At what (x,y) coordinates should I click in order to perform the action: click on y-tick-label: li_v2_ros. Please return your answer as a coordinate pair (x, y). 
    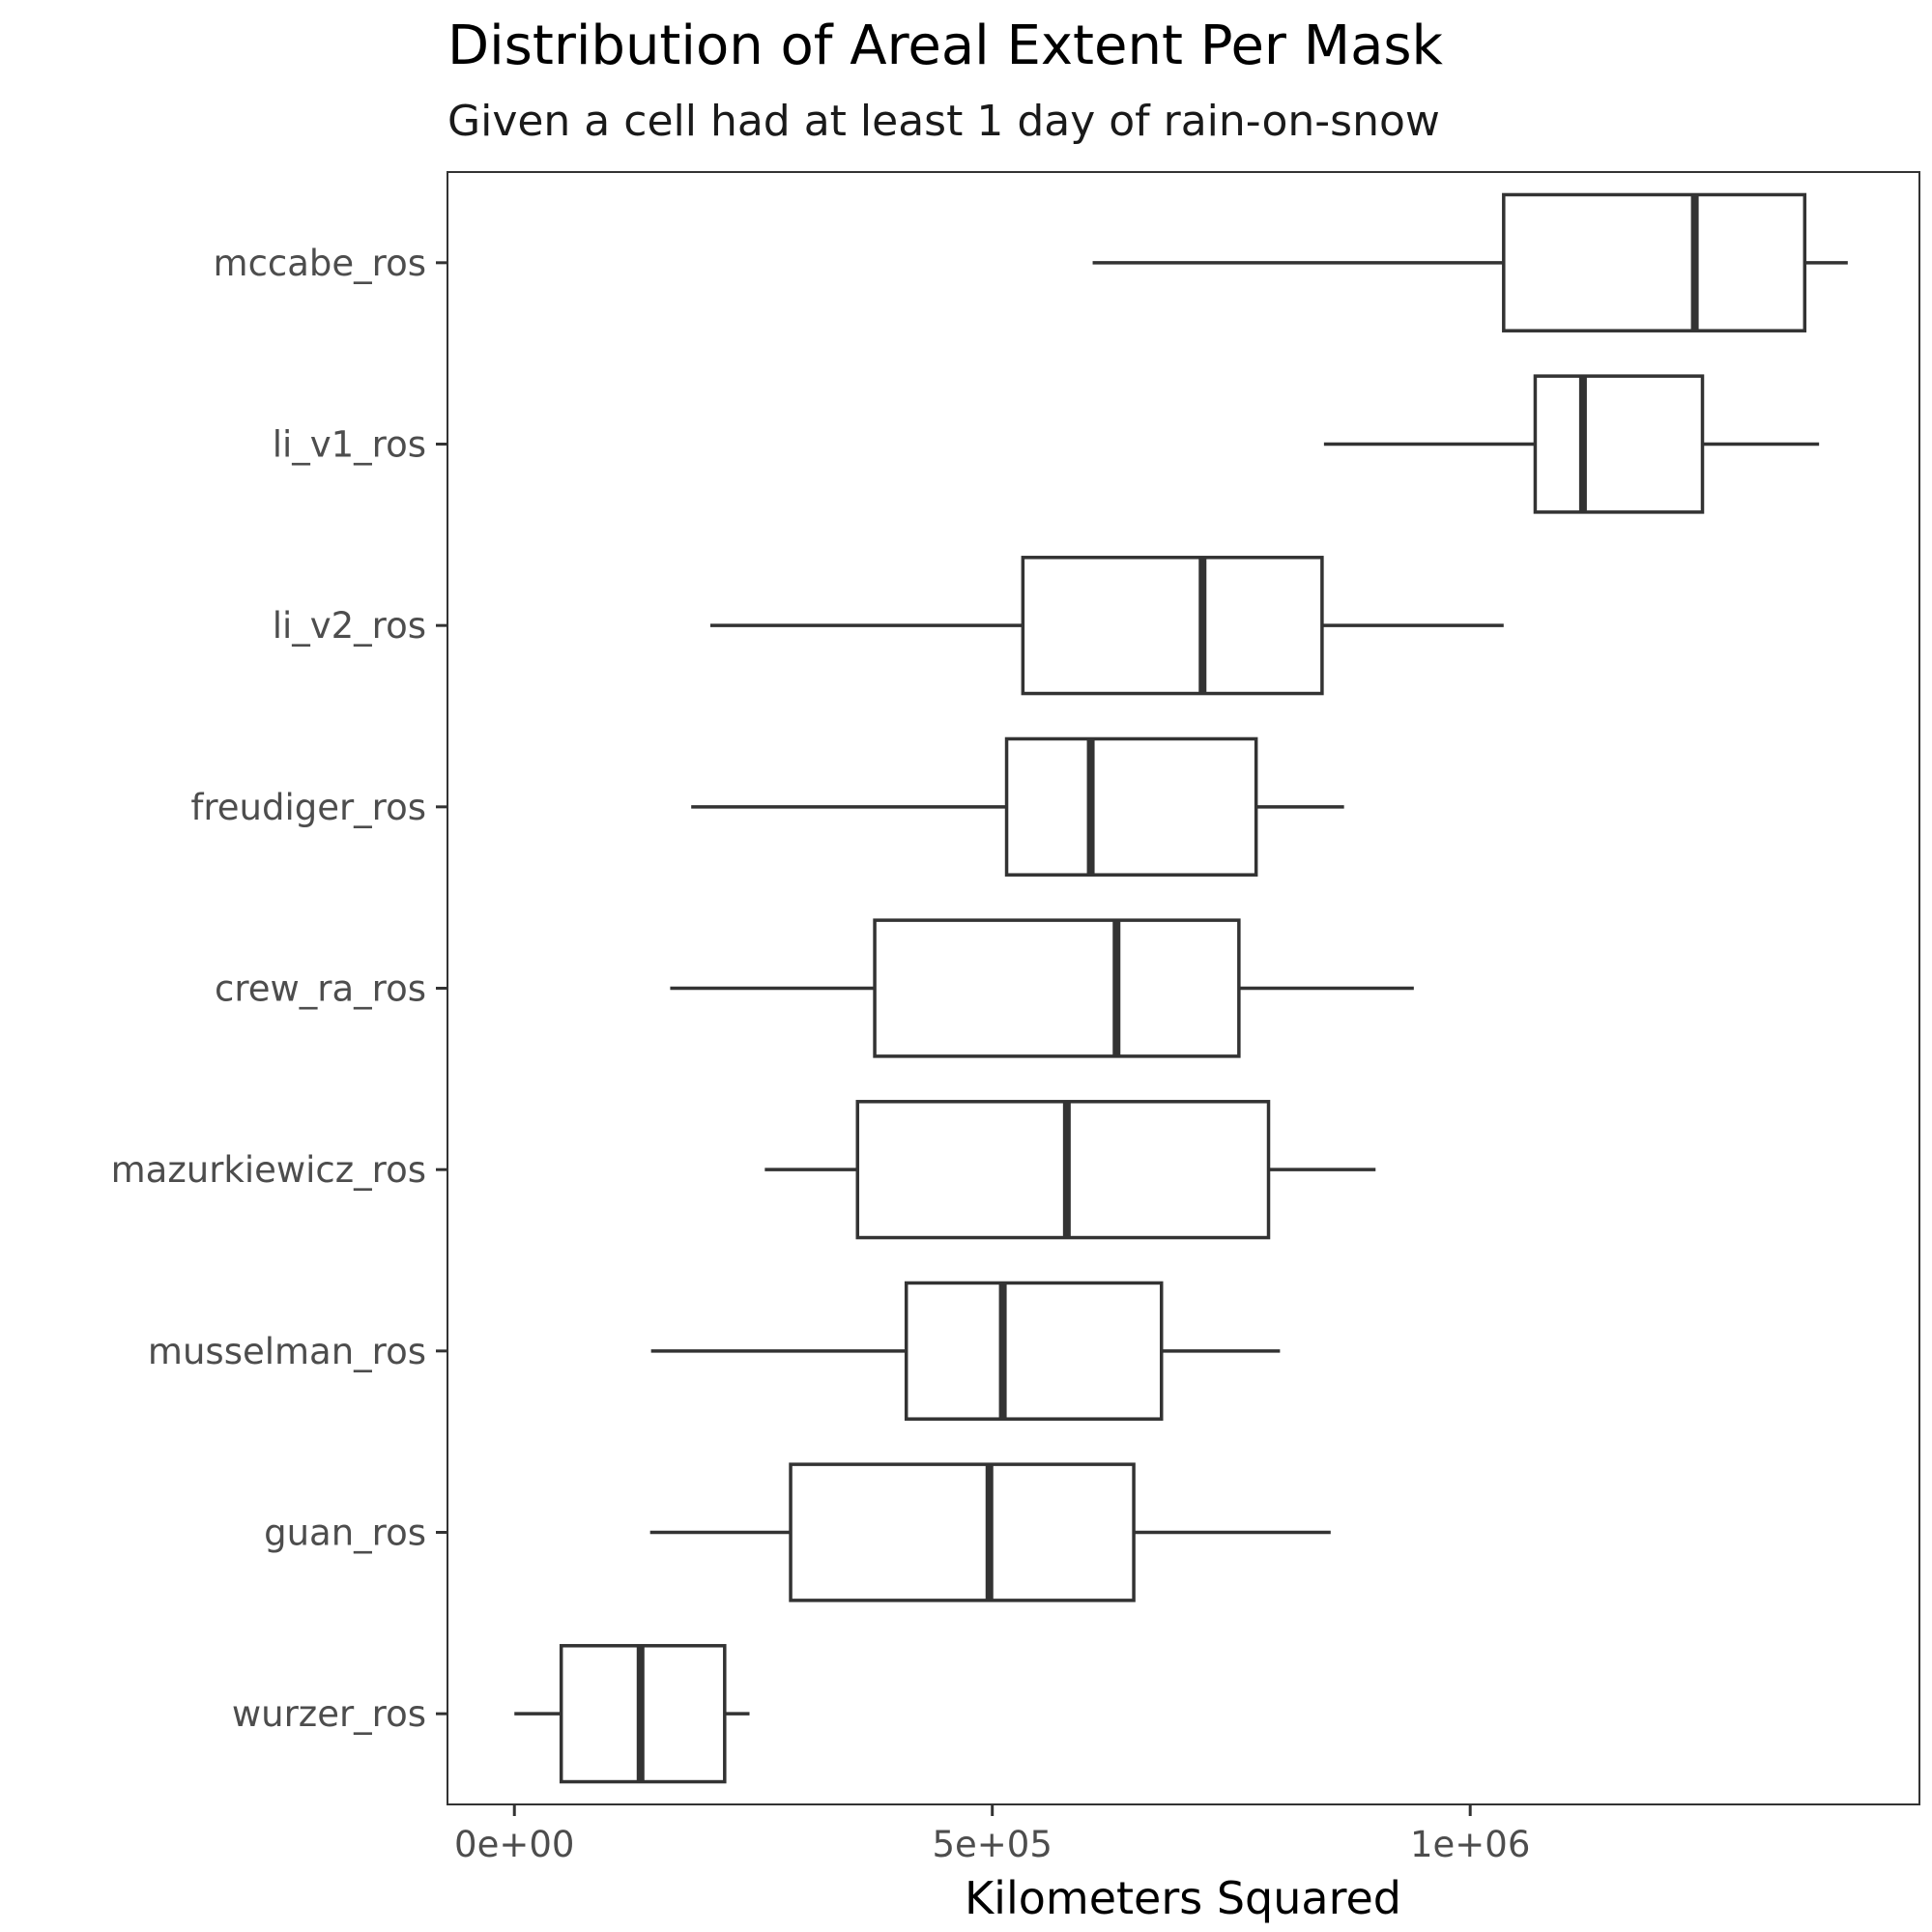
    Looking at the image, I should click on (349, 626).